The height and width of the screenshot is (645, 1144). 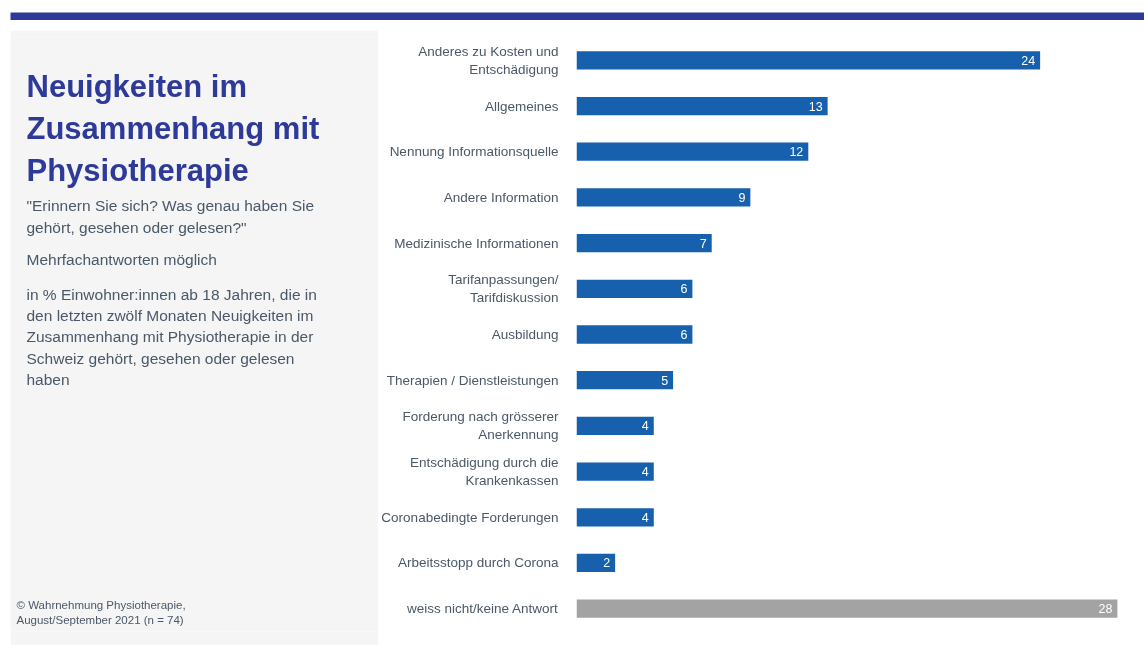 What do you see at coordinates (488, 60) in the screenshot?
I see `y-tick-label: Anderes zu Kosten und Entschädigung` at bounding box center [488, 60].